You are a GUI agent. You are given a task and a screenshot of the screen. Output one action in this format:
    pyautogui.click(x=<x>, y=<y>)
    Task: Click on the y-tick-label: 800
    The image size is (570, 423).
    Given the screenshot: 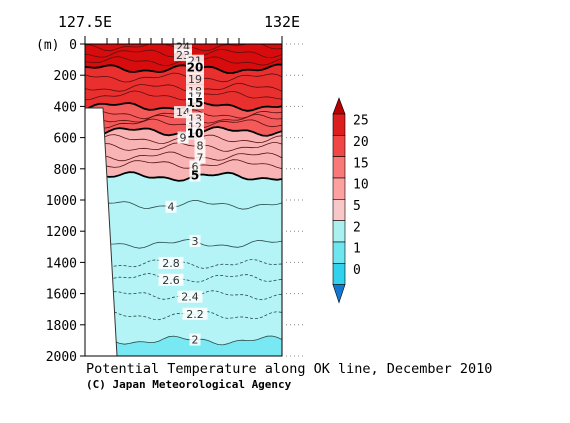 What is the action you would take?
    pyautogui.click(x=65, y=170)
    